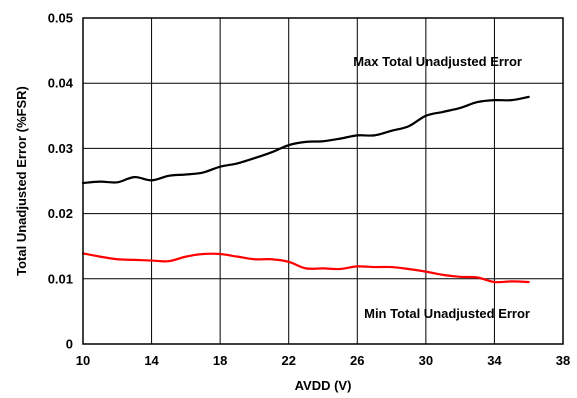 The image size is (577, 398). Describe the element at coordinates (60, 148) in the screenshot. I see `y-tick-label: 0.03` at that location.